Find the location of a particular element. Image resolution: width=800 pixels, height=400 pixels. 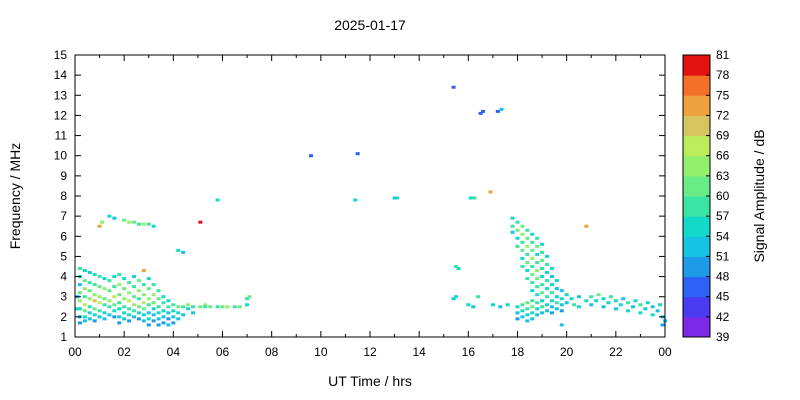

colorbar-tick-label: 39 is located at coordinates (723, 337).